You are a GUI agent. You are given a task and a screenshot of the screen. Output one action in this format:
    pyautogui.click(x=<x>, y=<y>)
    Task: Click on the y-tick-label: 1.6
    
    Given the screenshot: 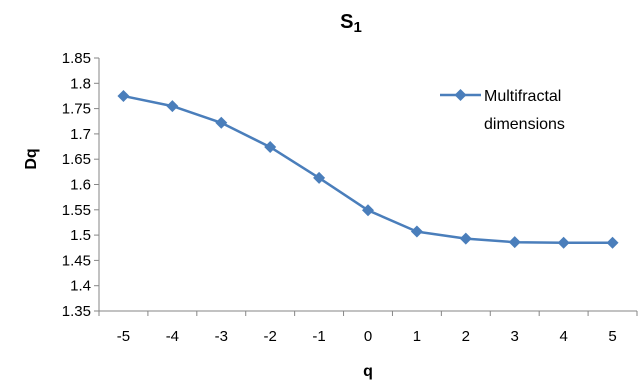 What is the action you would take?
    pyautogui.click(x=80, y=185)
    